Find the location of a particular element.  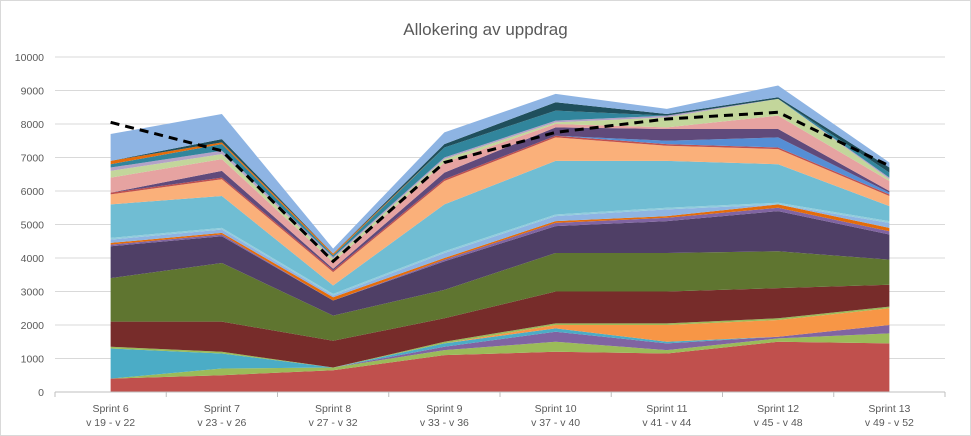

x-tick-label-sprint: Sprint 8 is located at coordinates (333, 409).